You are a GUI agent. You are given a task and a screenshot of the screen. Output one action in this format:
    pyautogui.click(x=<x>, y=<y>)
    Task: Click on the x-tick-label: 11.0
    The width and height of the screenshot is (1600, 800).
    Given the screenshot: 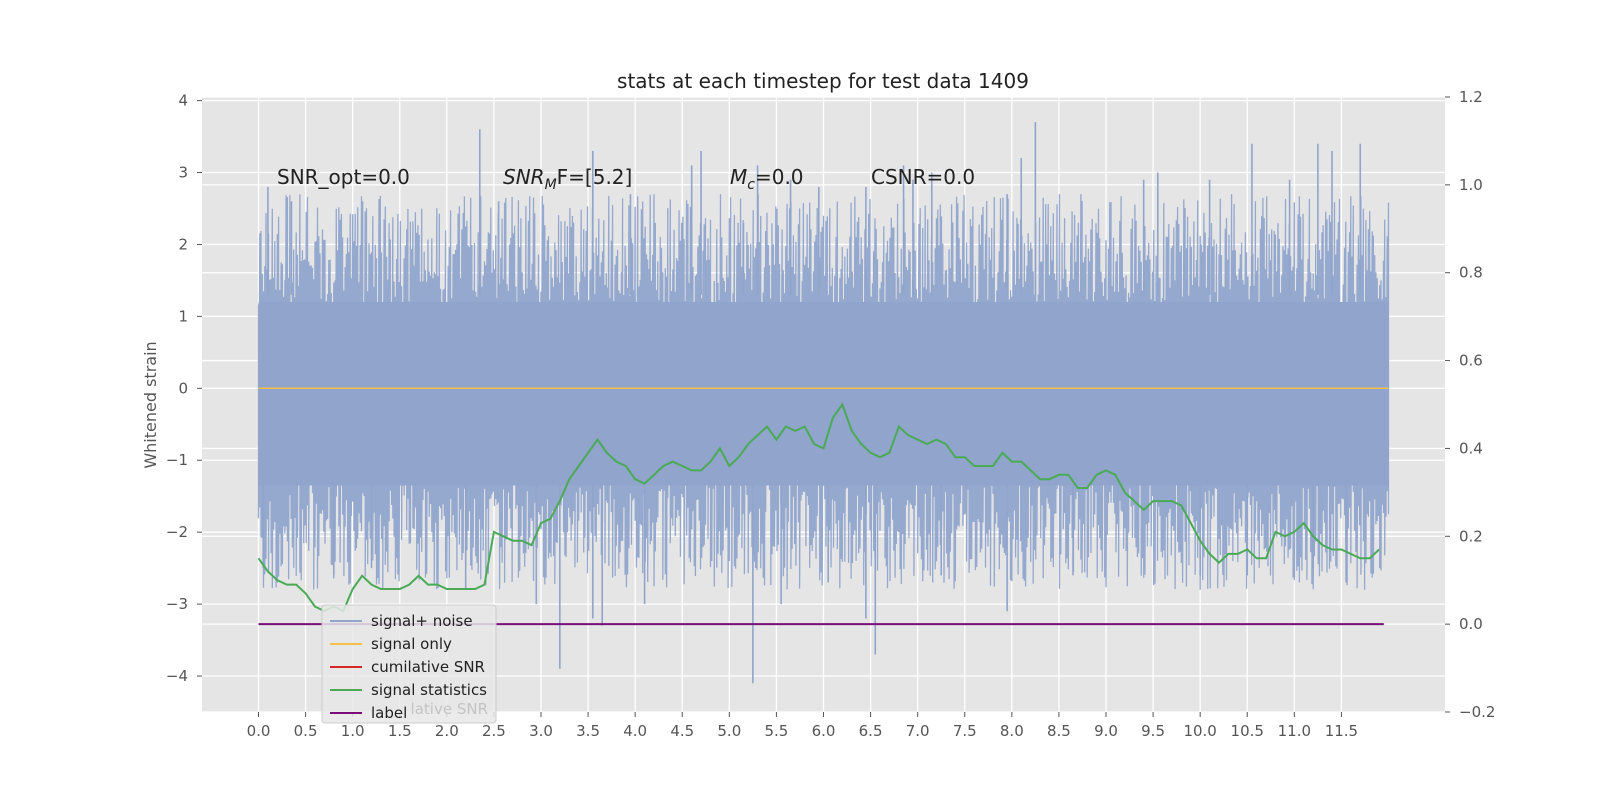 What is the action you would take?
    pyautogui.click(x=1294, y=731)
    